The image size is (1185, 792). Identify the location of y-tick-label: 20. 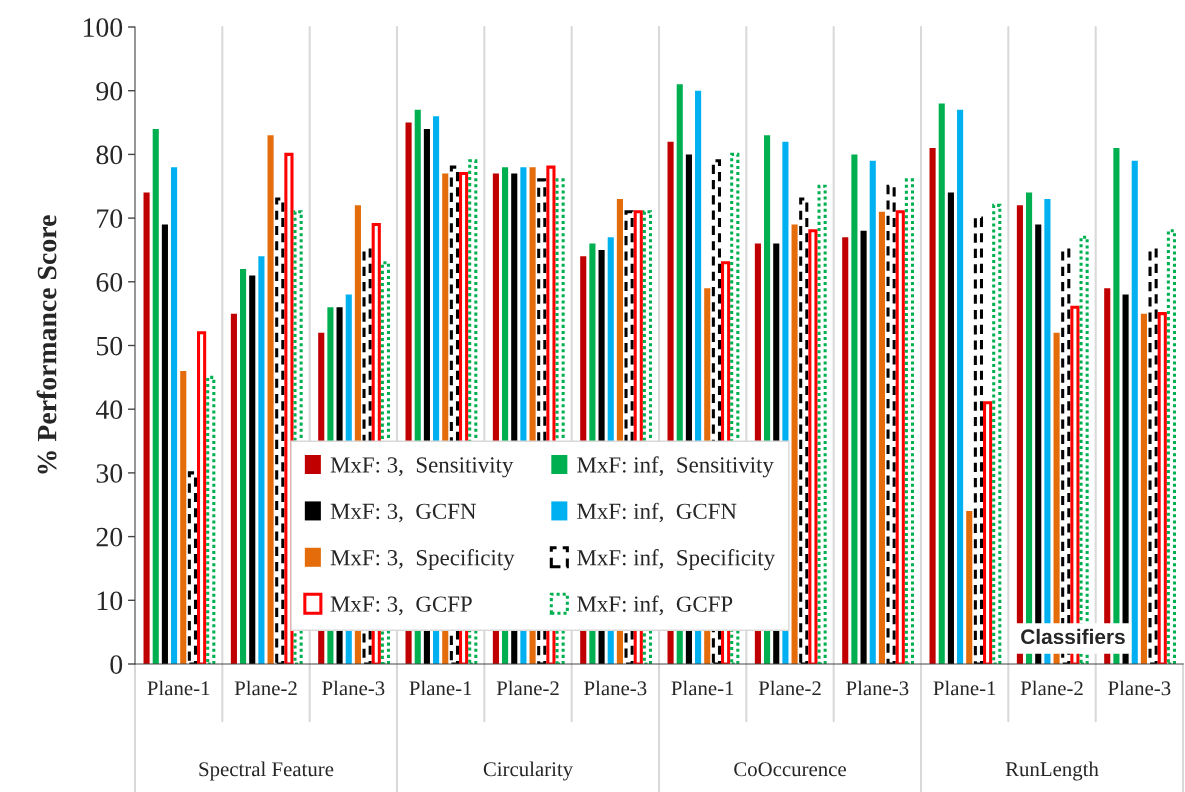
(109, 537).